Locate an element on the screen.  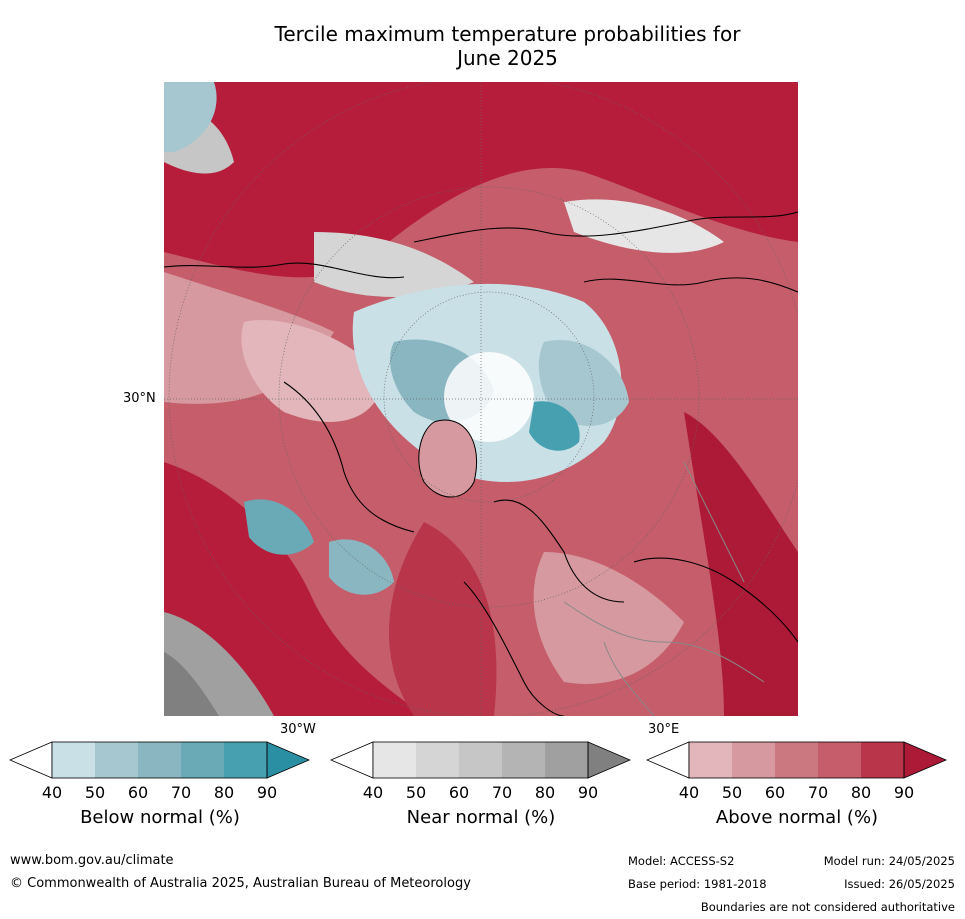
colorbar-below-normal is located at coordinates (159, 760).